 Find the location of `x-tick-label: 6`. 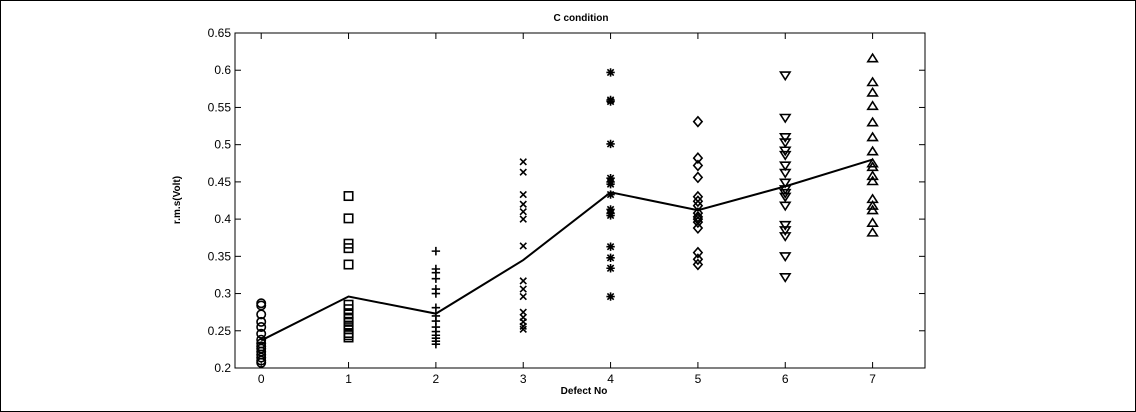

x-tick-label: 6 is located at coordinates (785, 379).